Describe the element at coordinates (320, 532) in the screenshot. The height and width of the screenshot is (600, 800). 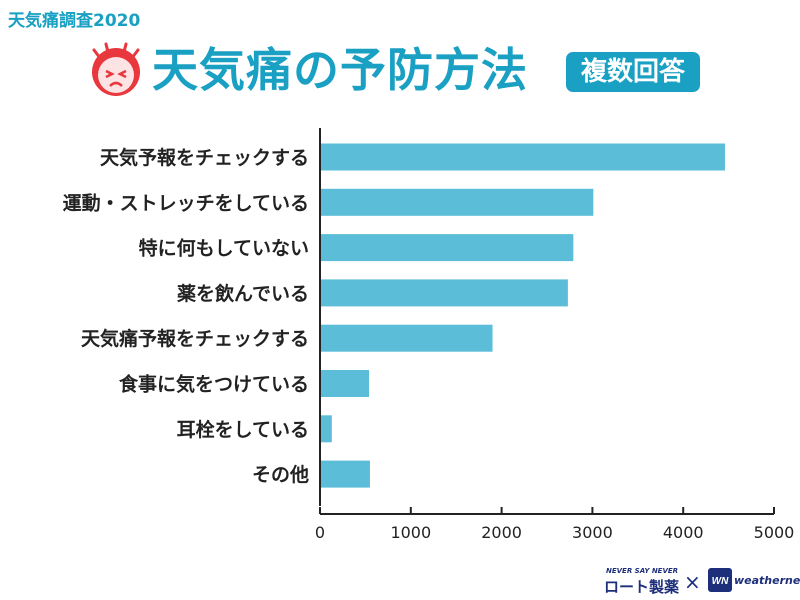
I see `x-tick-label: 0` at that location.